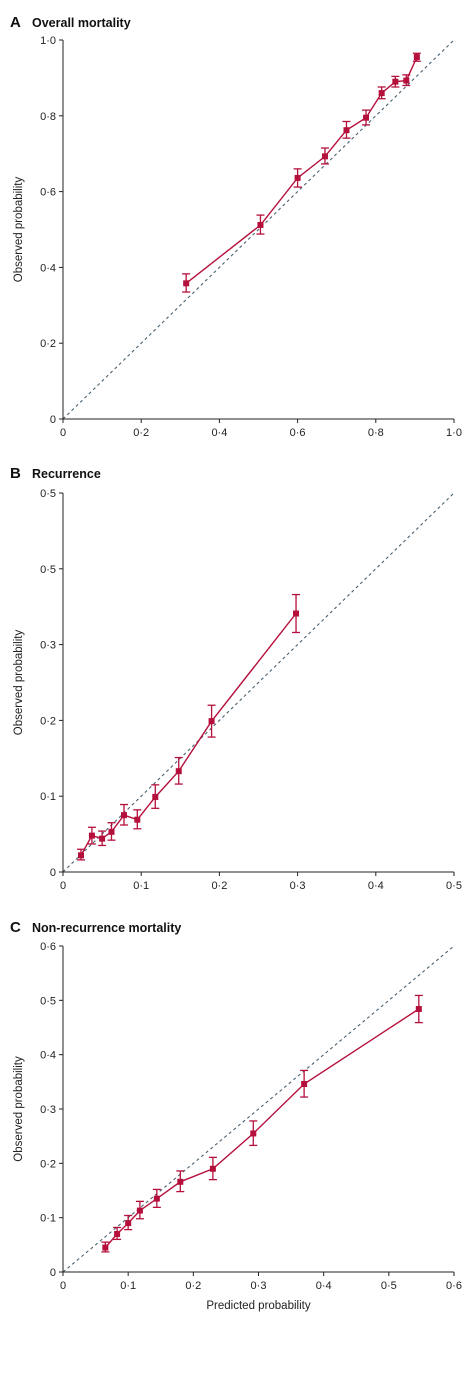 The width and height of the screenshot is (474, 1379). Describe the element at coordinates (454, 433) in the screenshot. I see `x-tick-label: 1·0` at that location.